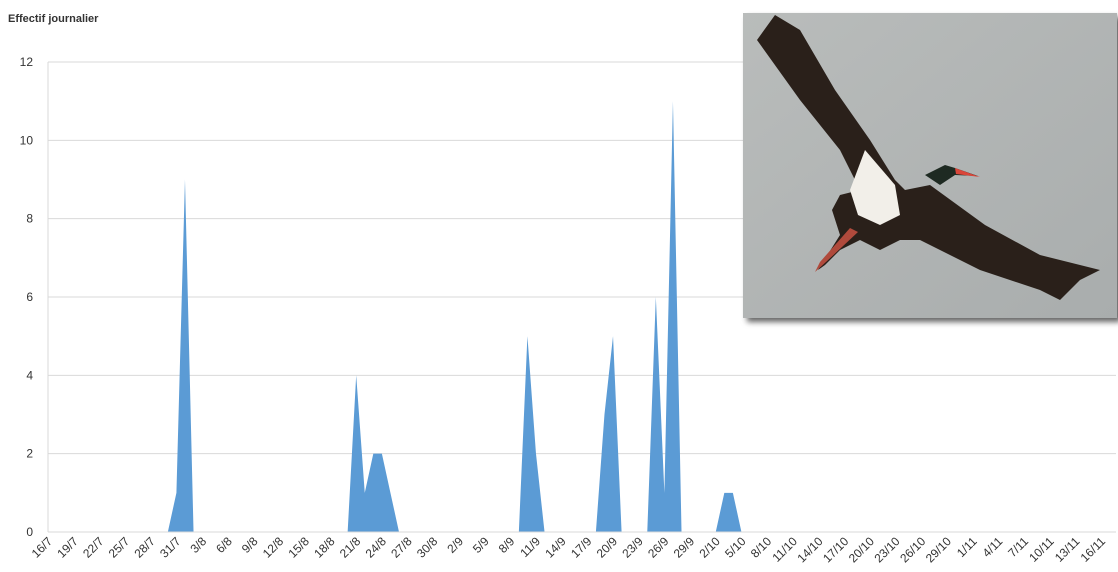 This screenshot has width=1118, height=572. I want to click on x-tick-label: 31/7, so click(170, 547).